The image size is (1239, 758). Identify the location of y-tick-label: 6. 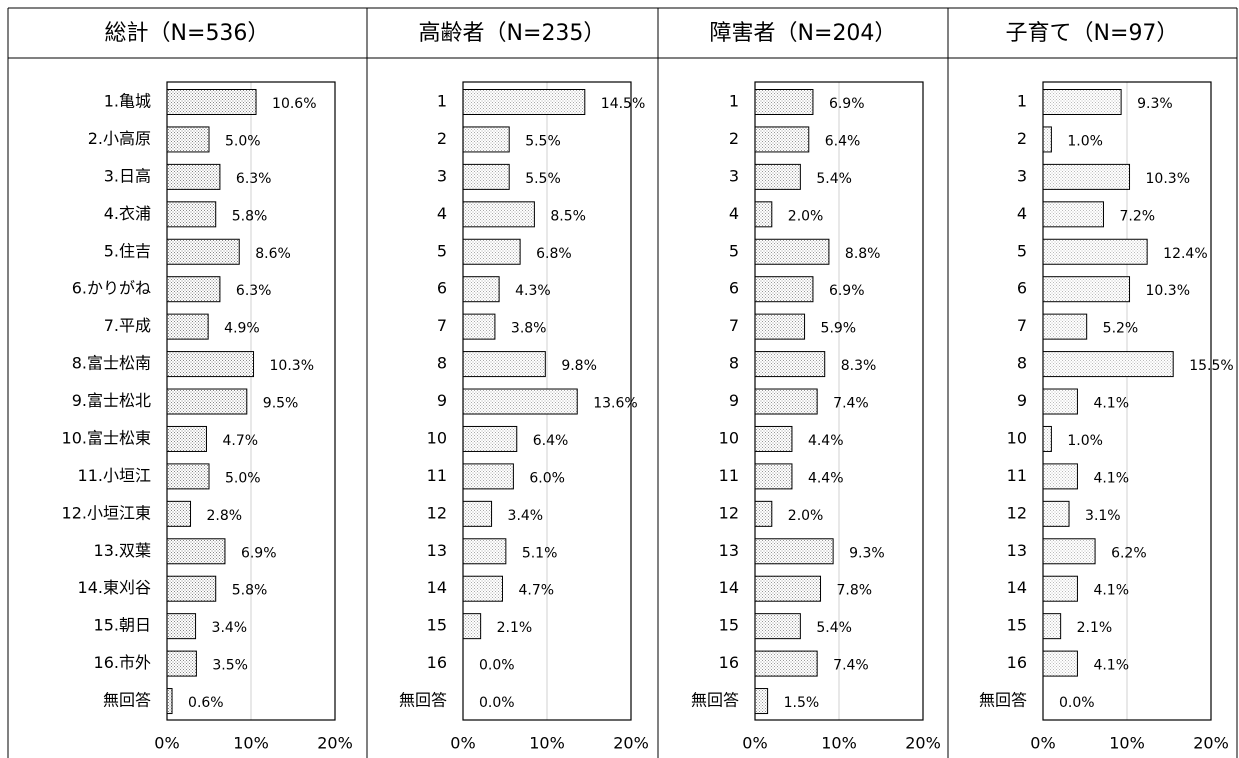
(442, 288).